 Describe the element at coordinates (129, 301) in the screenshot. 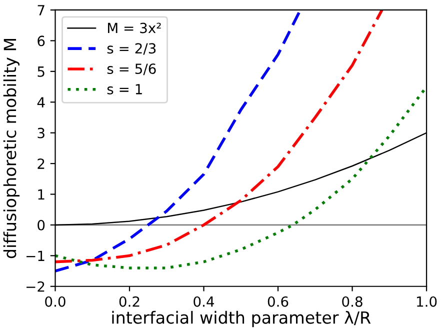

I see `x-tick-label: 0.2` at that location.